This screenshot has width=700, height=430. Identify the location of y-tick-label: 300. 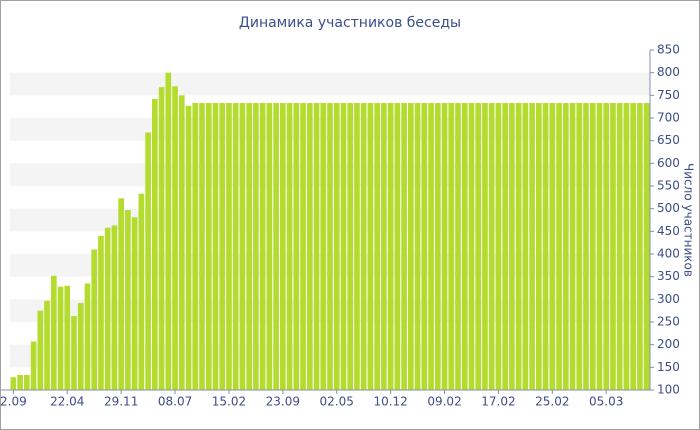
(668, 299).